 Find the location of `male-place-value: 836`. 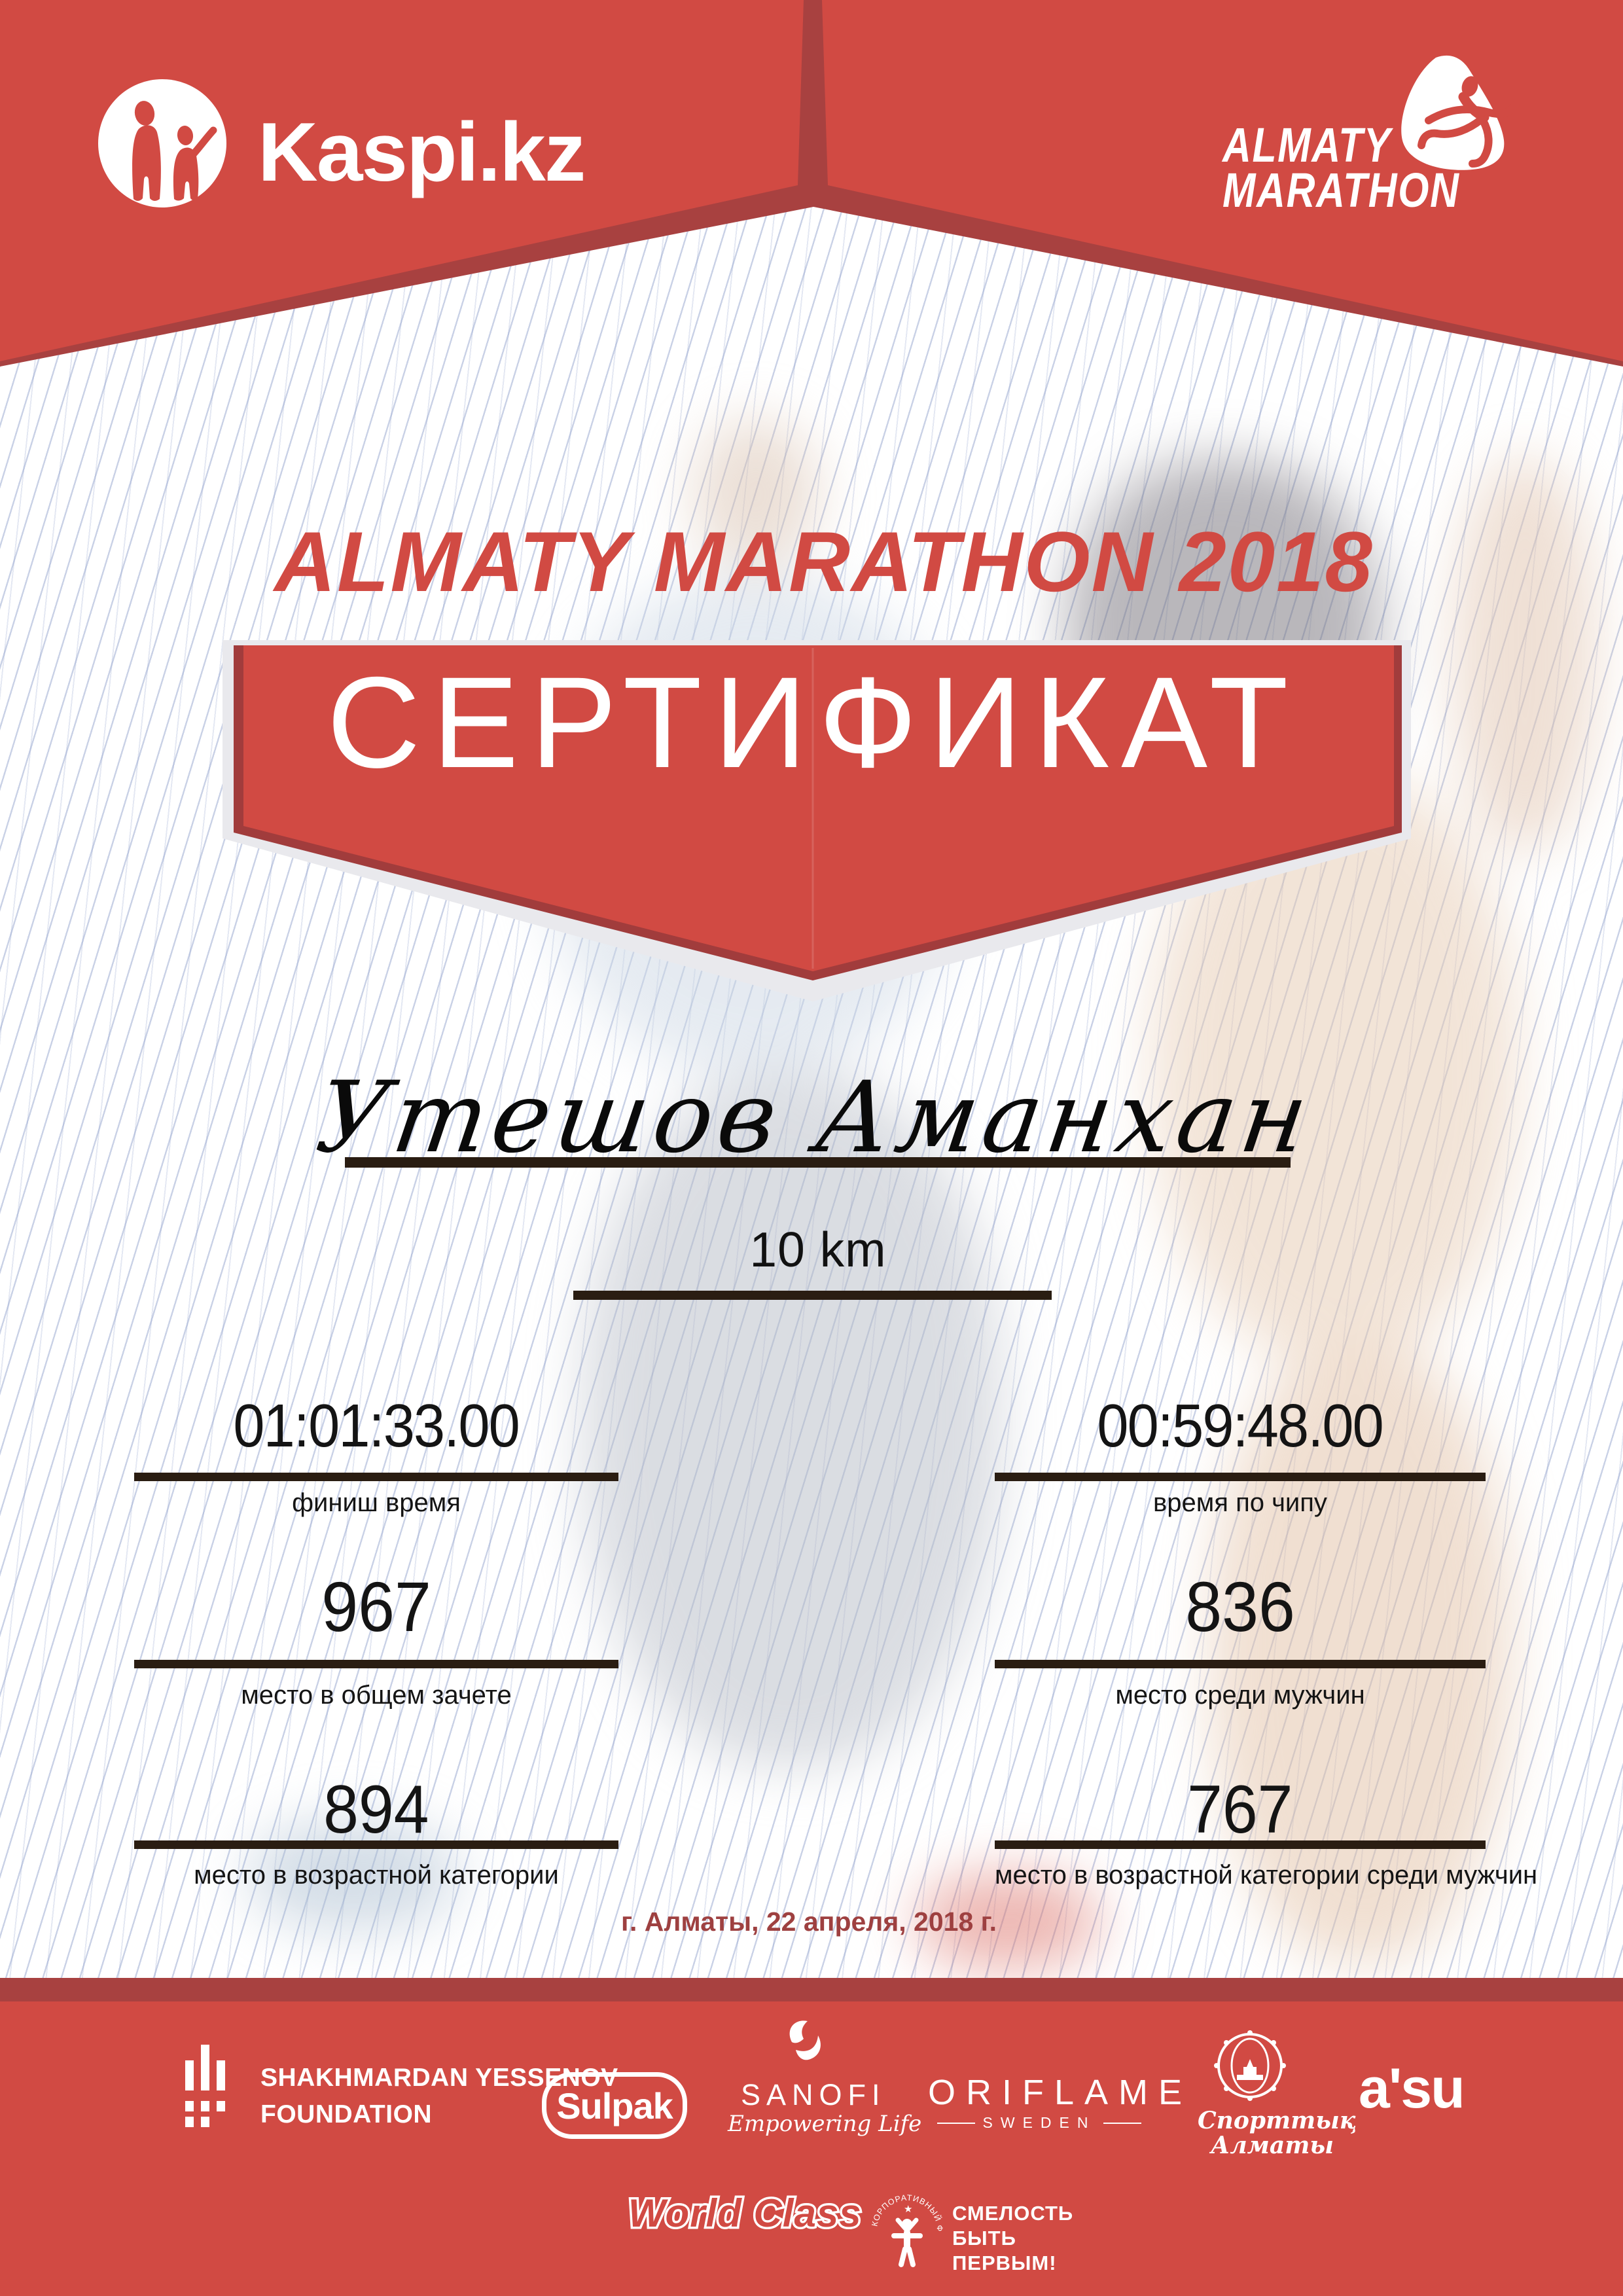

male-place-value: 836 is located at coordinates (1240, 1607).